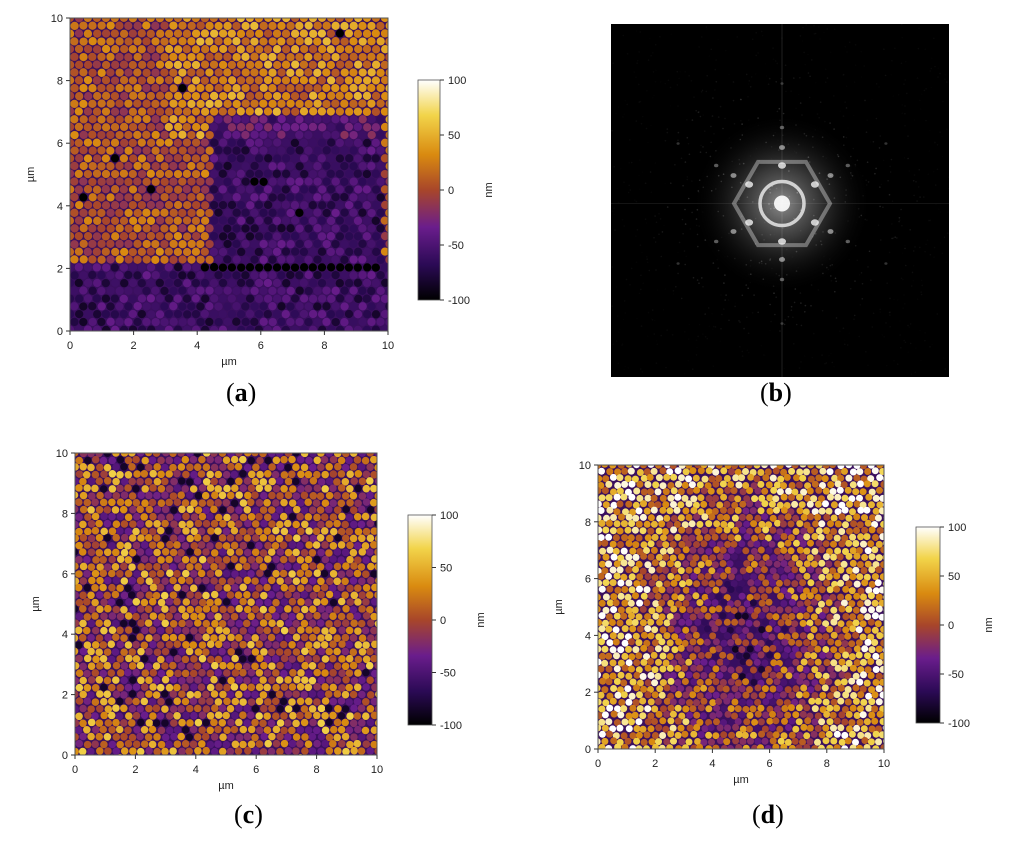  What do you see at coordinates (65, 696) in the screenshot?
I see `y-tick-label: 2` at bounding box center [65, 696].